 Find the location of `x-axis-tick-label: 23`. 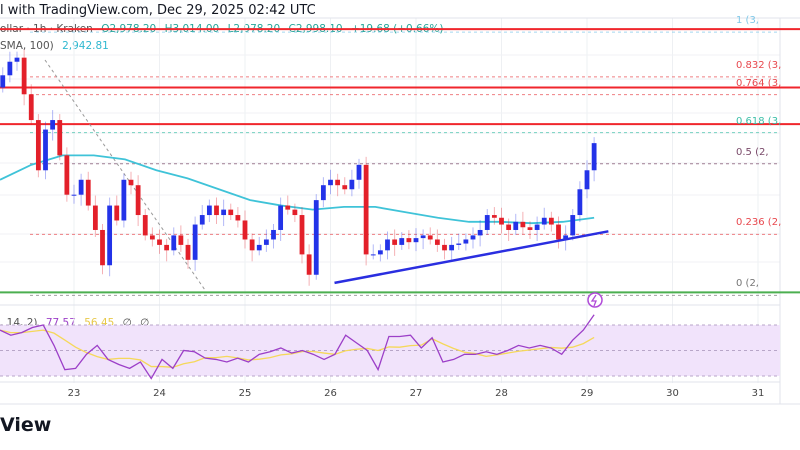

x-axis-tick-label: 23 is located at coordinates (74, 393).